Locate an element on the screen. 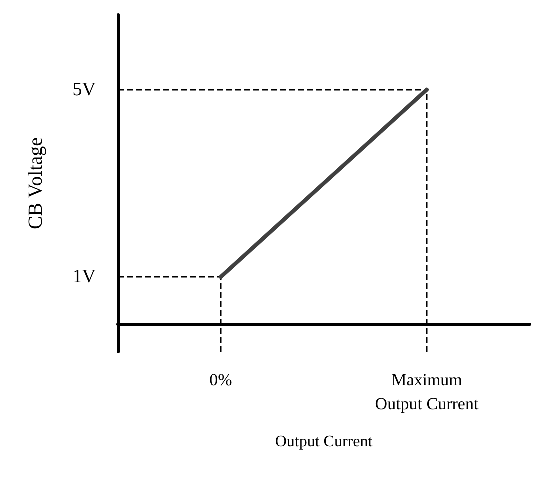 The height and width of the screenshot is (478, 536). x-tick-label: Maximum Output Current is located at coordinates (427, 392).